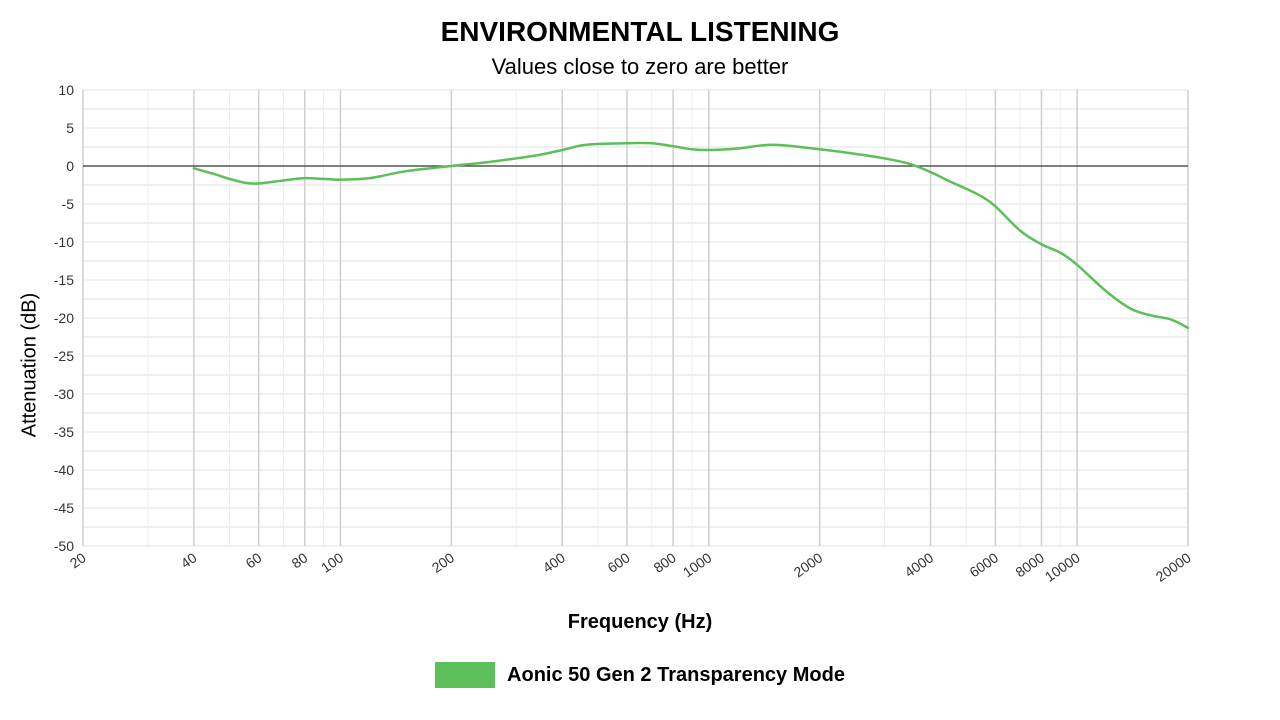 The height and width of the screenshot is (720, 1280). What do you see at coordinates (640, 622) in the screenshot?
I see `x-axis-label: Frequency (Hz)` at bounding box center [640, 622].